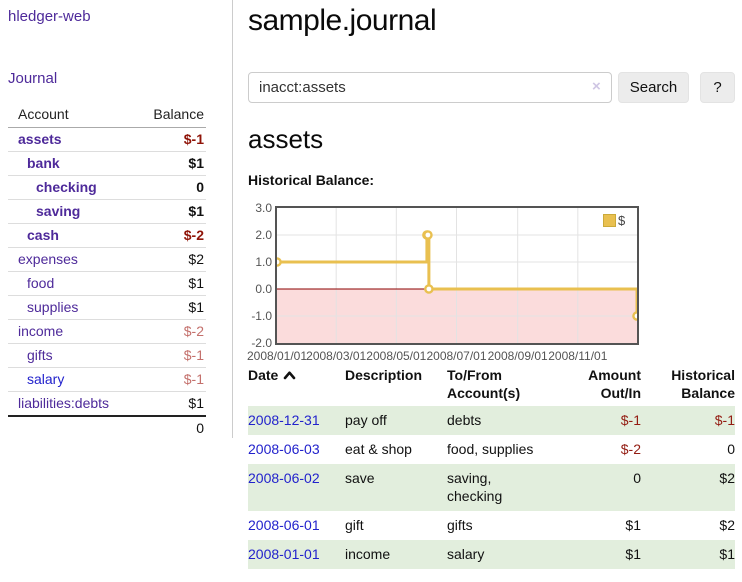  Describe the element at coordinates (41, 331) in the screenshot. I see `account-link: income` at that location.